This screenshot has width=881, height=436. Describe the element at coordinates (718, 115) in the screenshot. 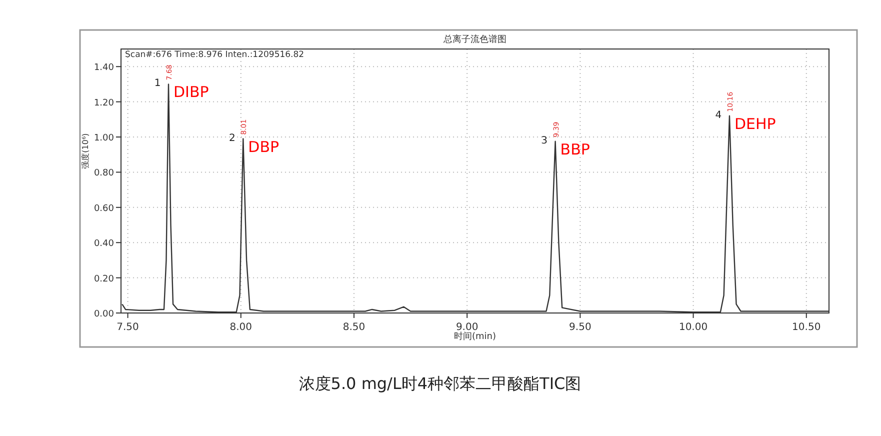

I see `annotation: 4` at that location.